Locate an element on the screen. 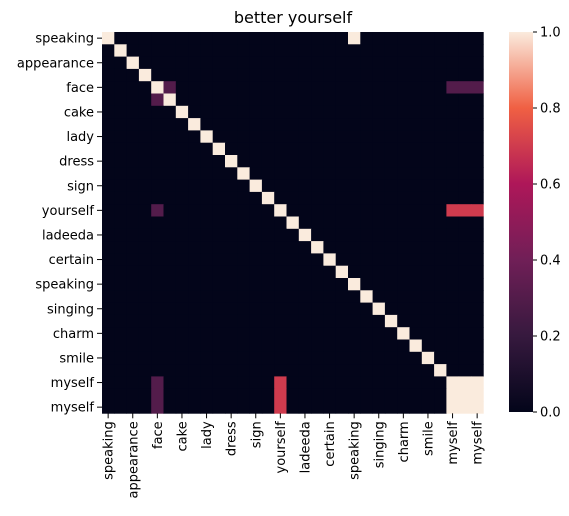  y-tick-label: speaking is located at coordinates (64, 285).